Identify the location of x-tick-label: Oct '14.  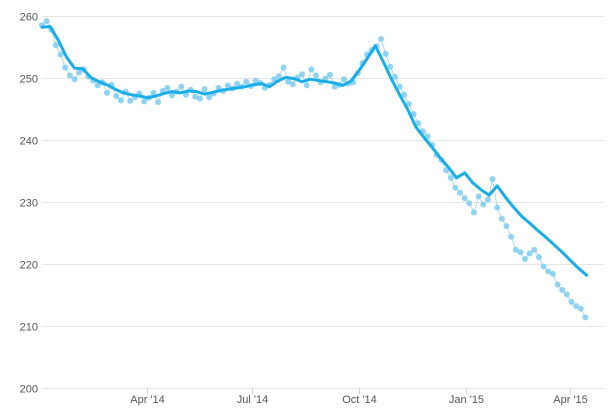
(359, 400).